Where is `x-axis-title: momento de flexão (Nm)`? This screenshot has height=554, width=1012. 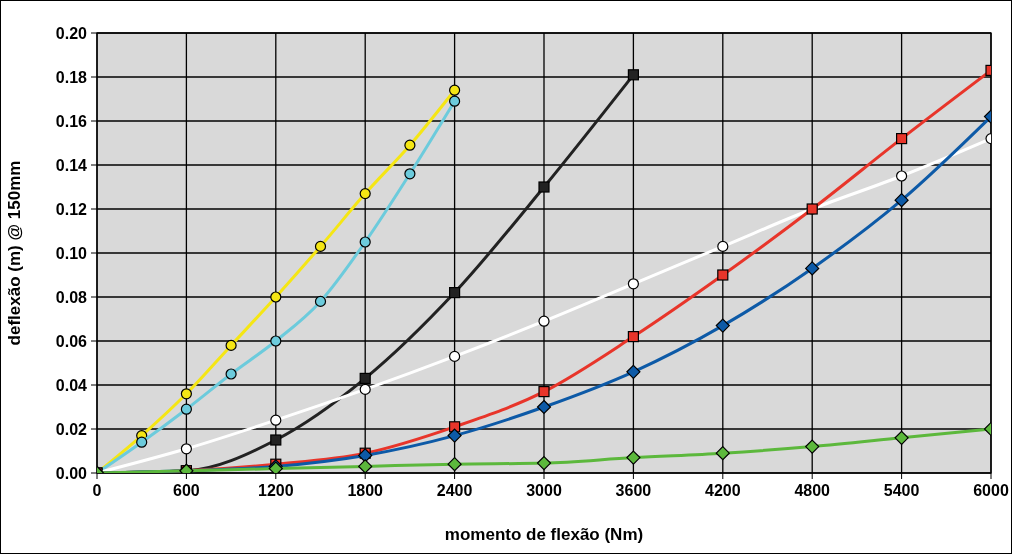
x-axis-title: momento de flexão (Nm) is located at coordinates (544, 534).